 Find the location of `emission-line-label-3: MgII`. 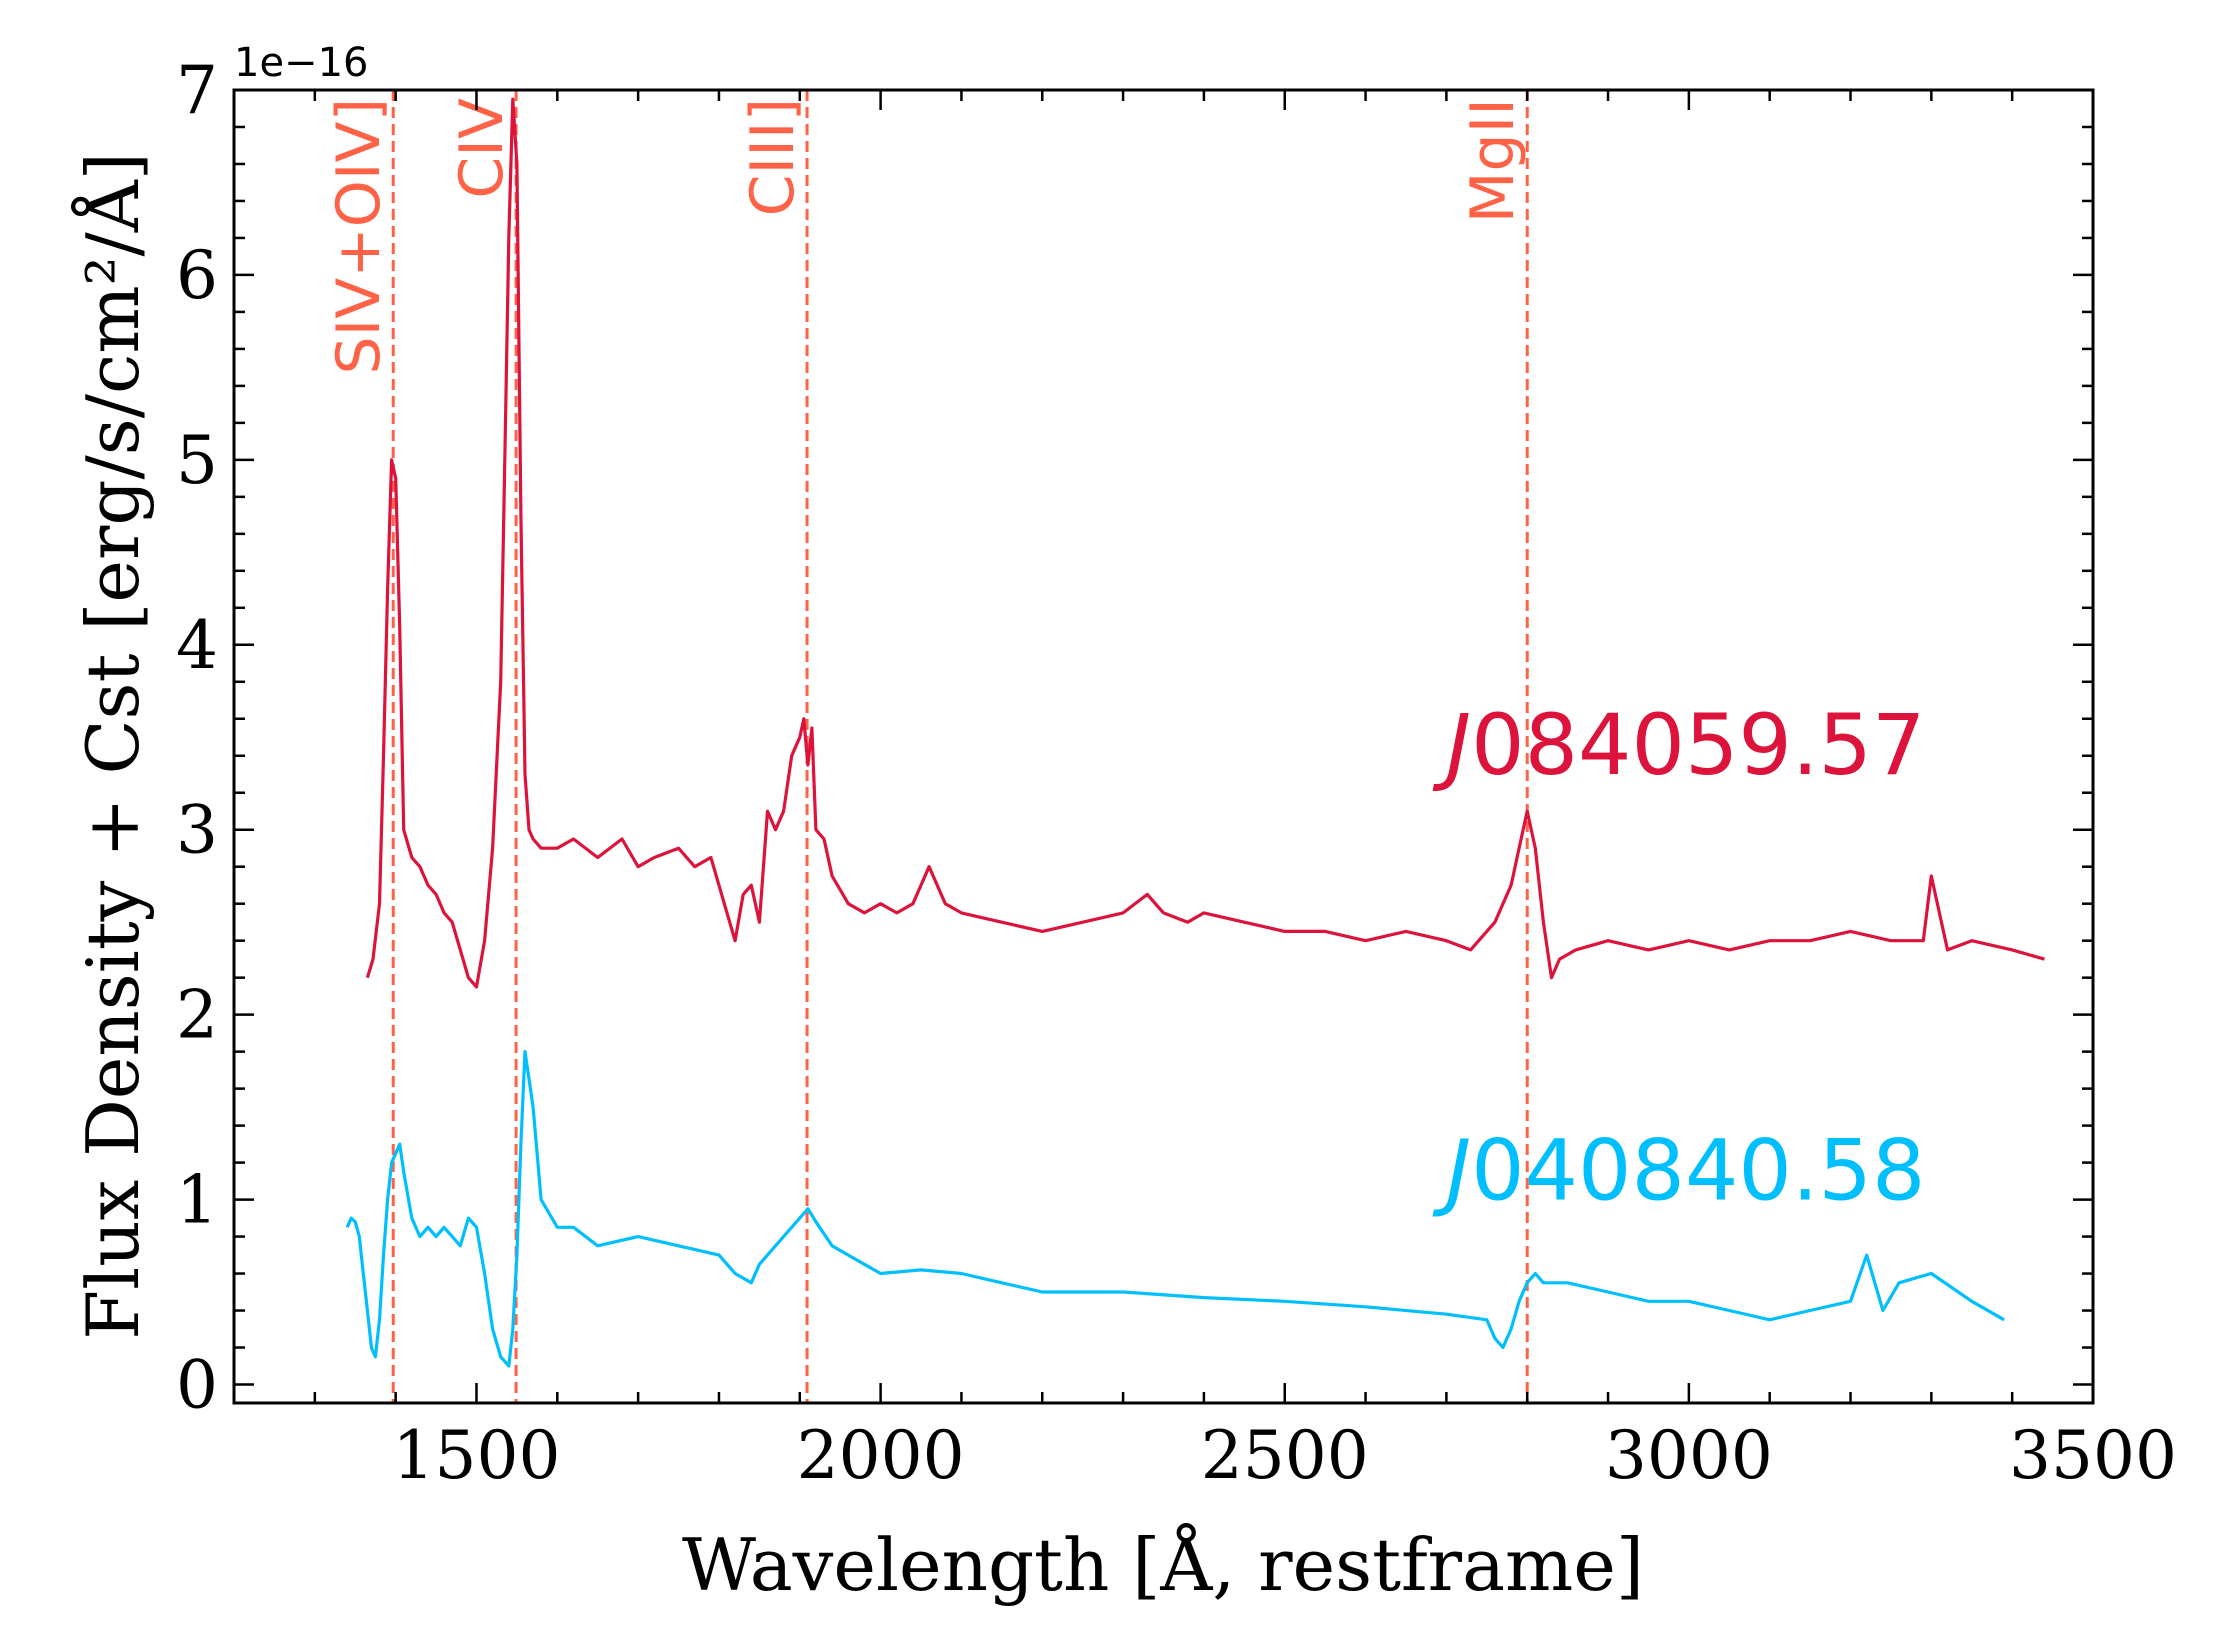

emission-line-label-3: MgII is located at coordinates (1493, 160).